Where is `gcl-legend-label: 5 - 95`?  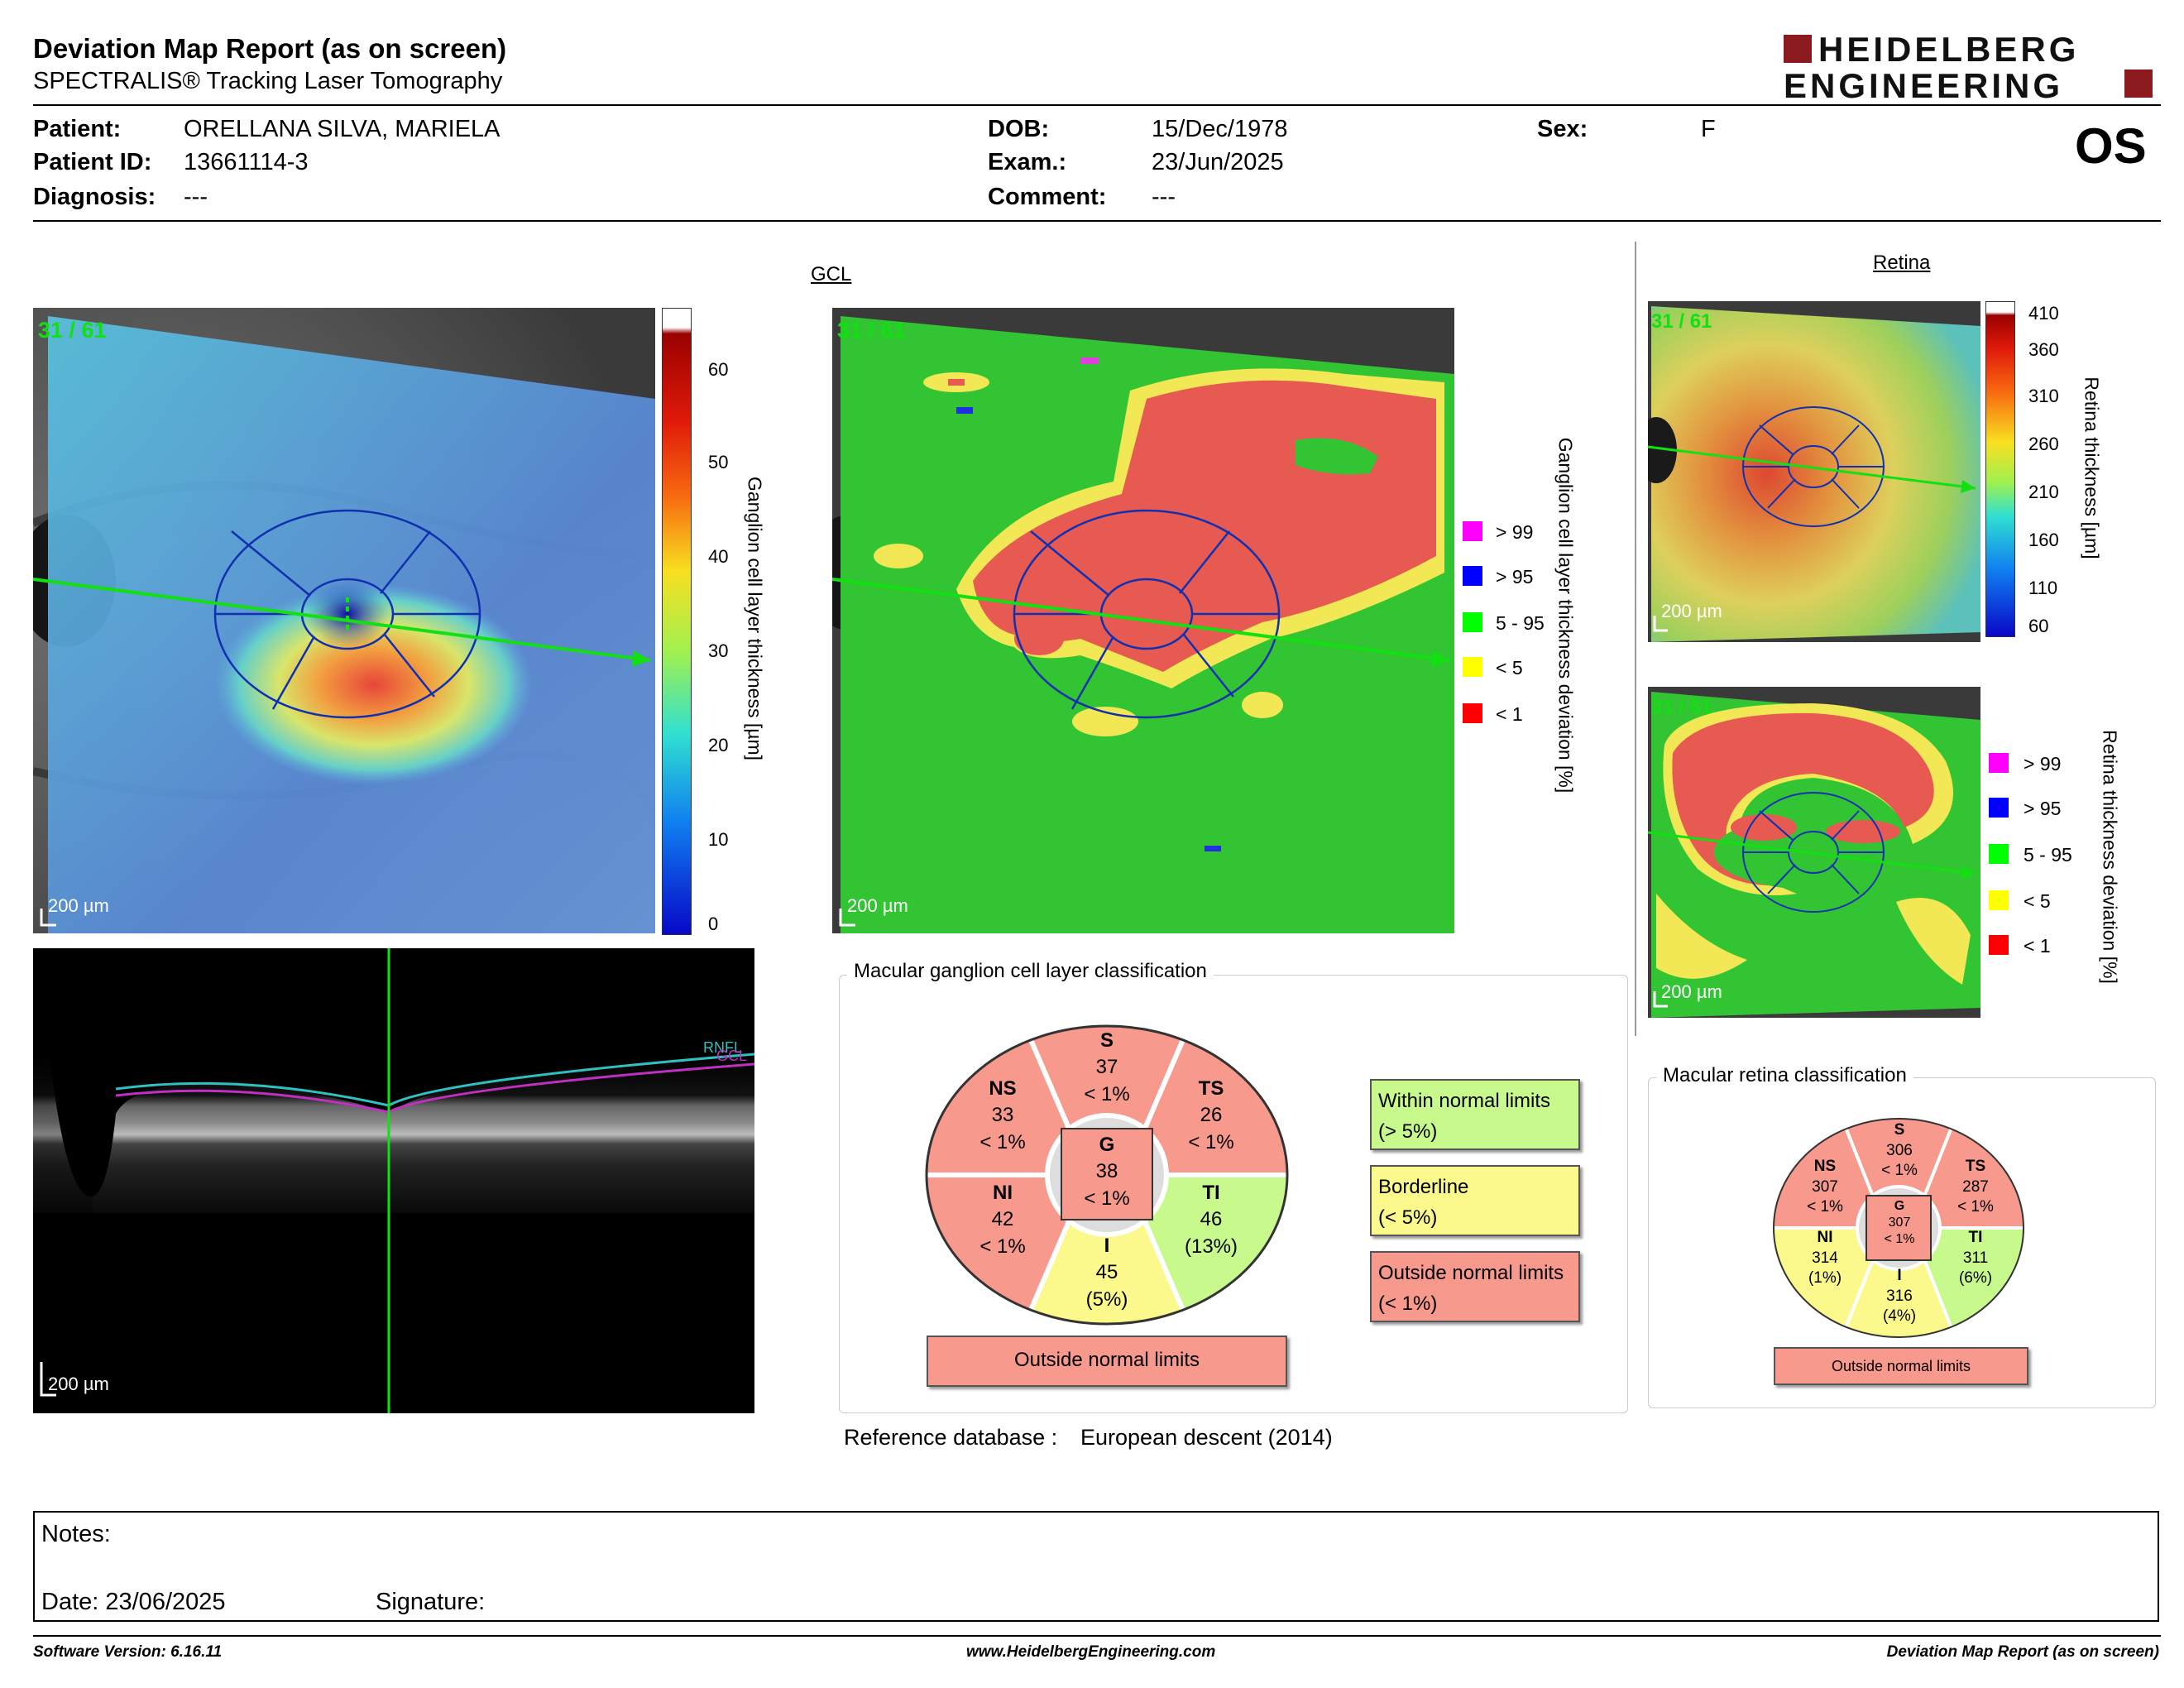
gcl-legend-label: 5 - 95 is located at coordinates (1520, 623).